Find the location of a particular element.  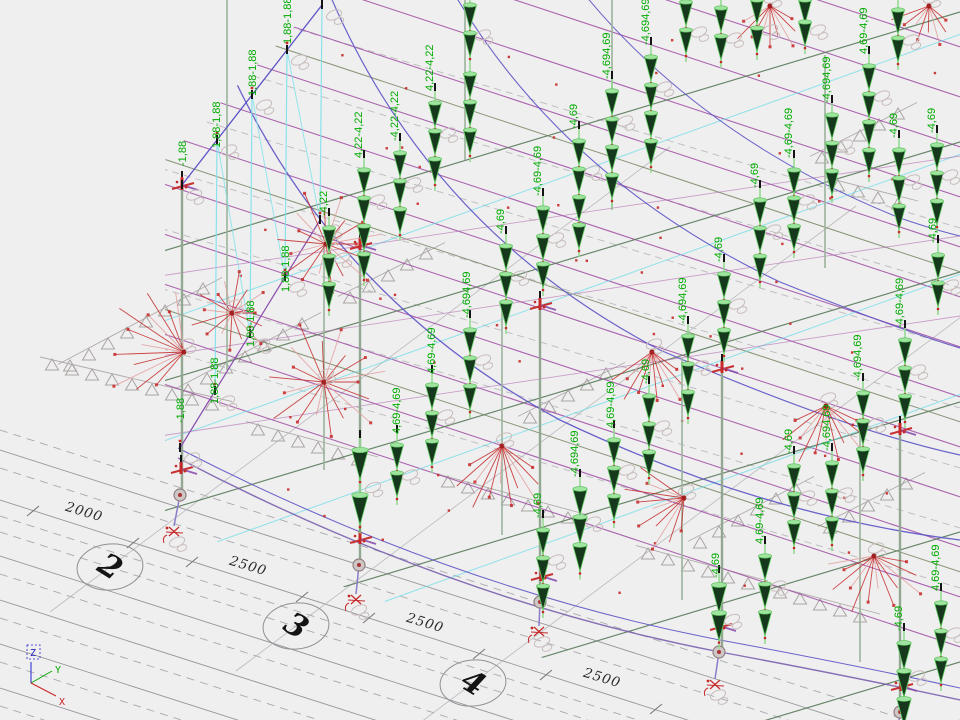

cable-curve is located at coordinates (772, 118).